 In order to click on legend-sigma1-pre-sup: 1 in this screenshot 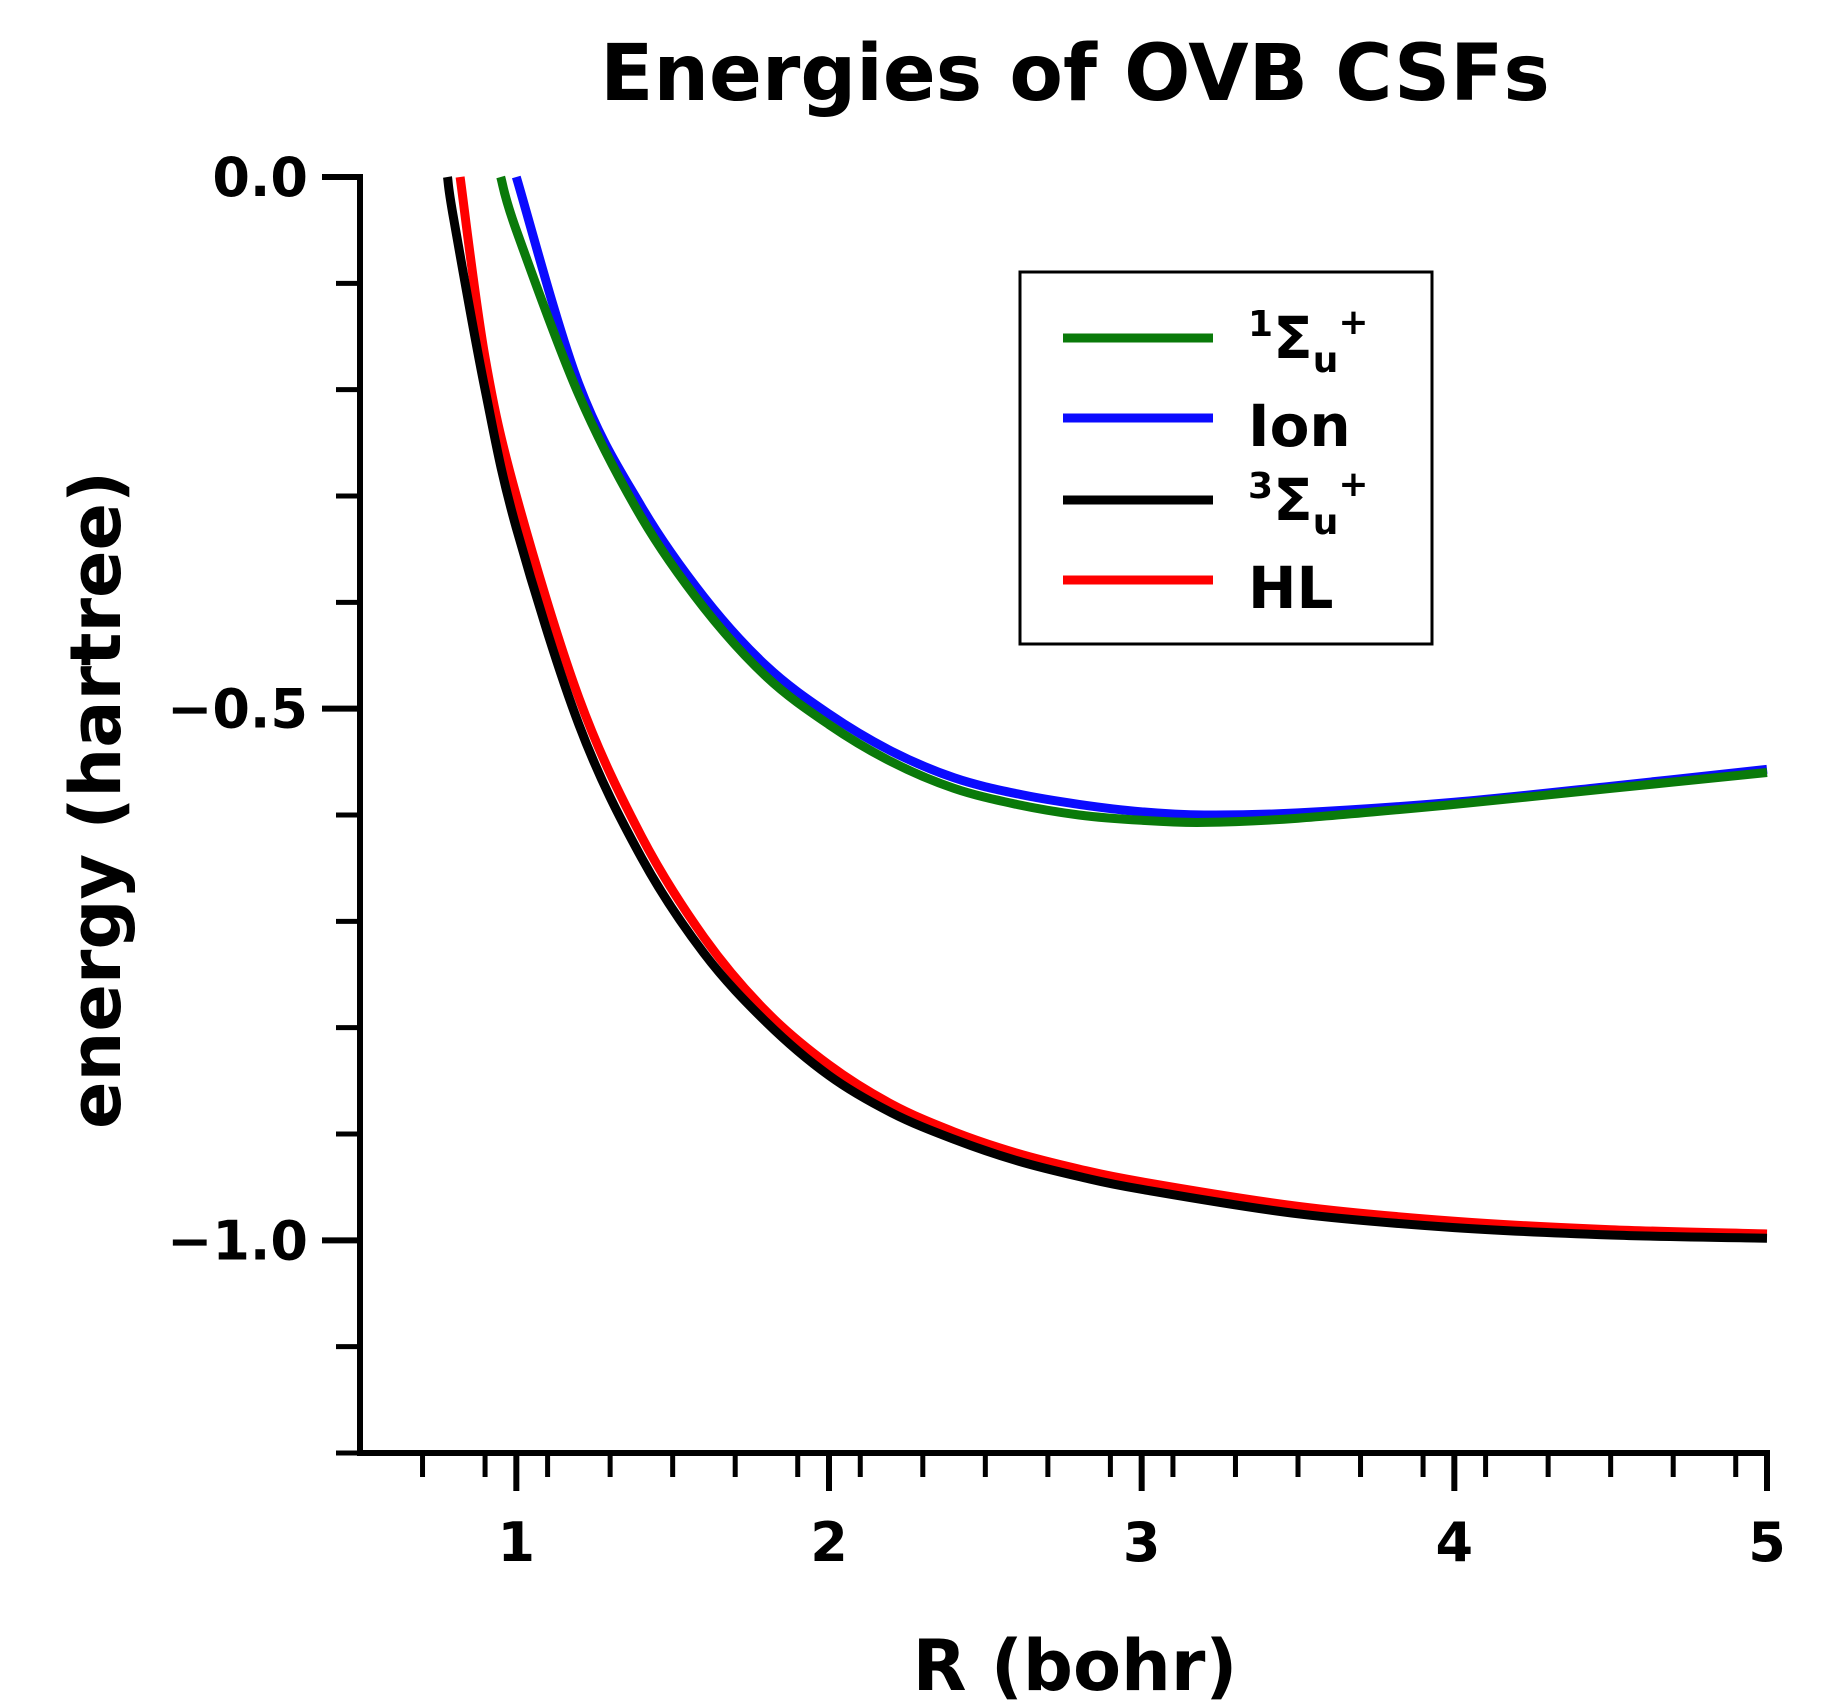, I will do `click(1260, 324)`.